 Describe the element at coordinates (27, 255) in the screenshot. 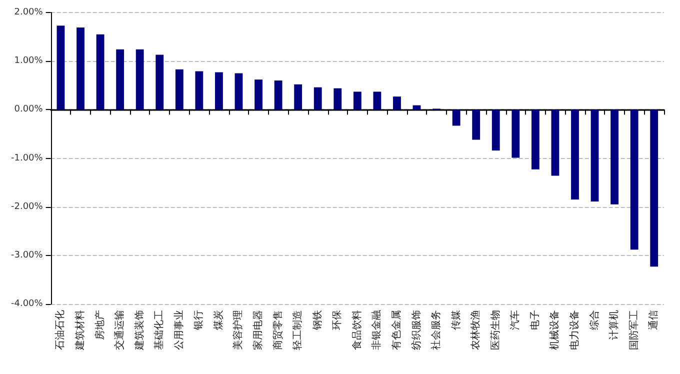

I see `y-tick-label: -3.00%` at that location.